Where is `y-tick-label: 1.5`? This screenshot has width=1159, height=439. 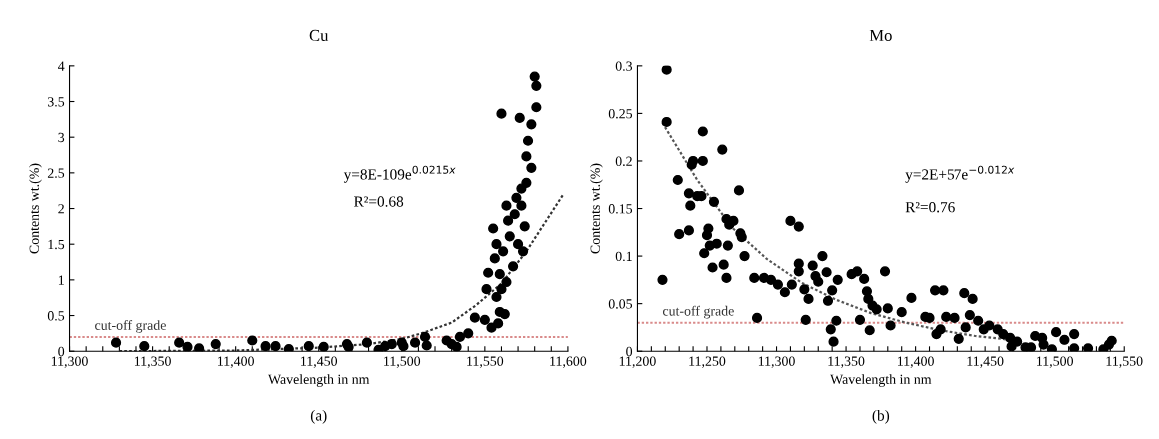
y-tick-label: 1.5 is located at coordinates (56, 244).